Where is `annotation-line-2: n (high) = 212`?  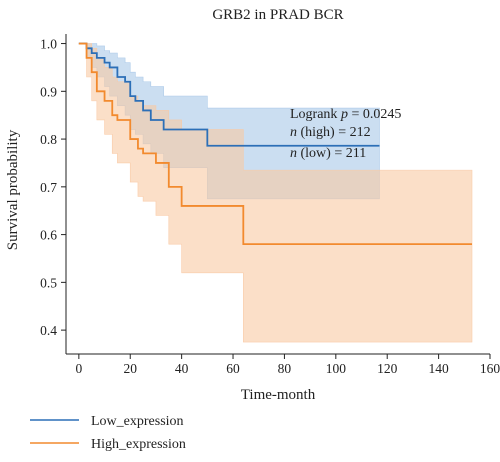
annotation-line-2: n (high) = 212 is located at coordinates (330, 132).